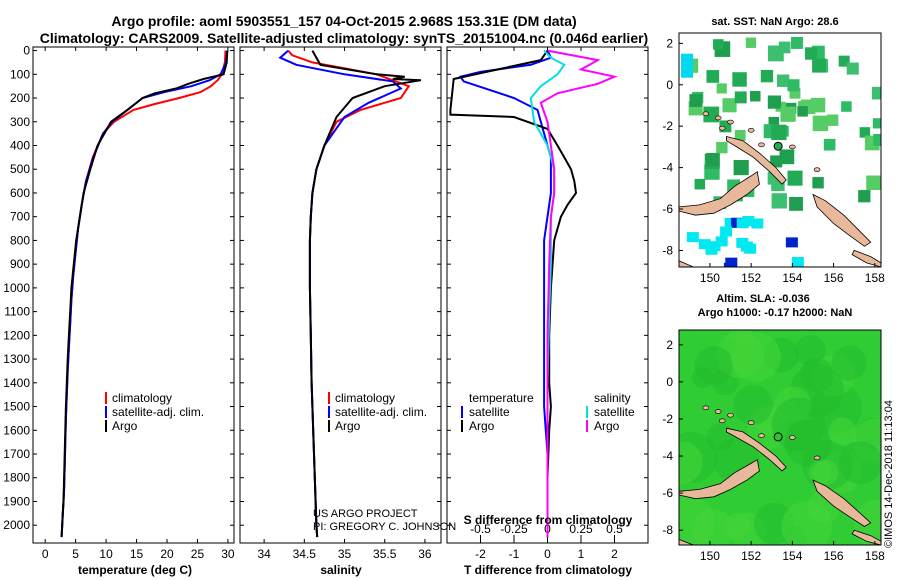  Describe the element at coordinates (16, 525) in the screenshot. I see `y-tick-label: 2000` at that location.